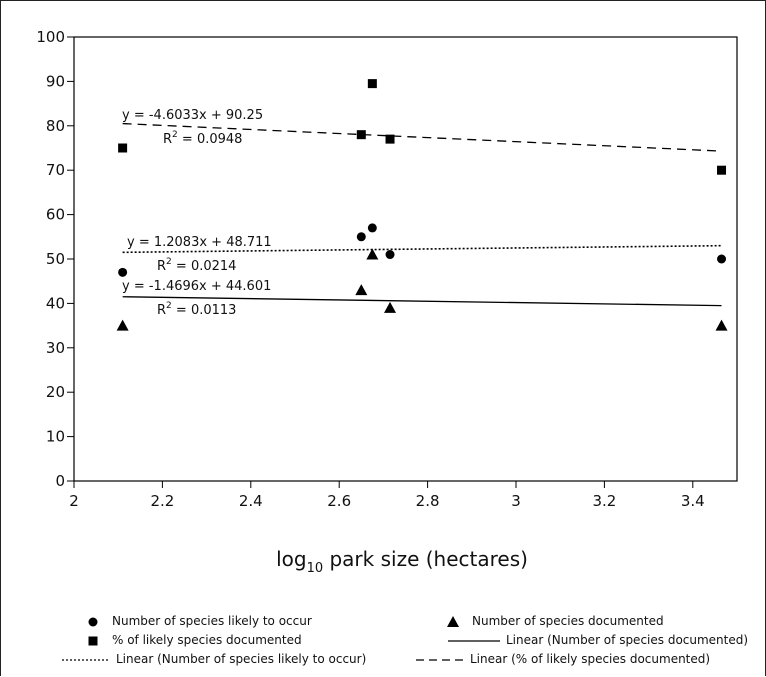  What do you see at coordinates (251, 501) in the screenshot?
I see `x-tick-label: 2.4` at bounding box center [251, 501].